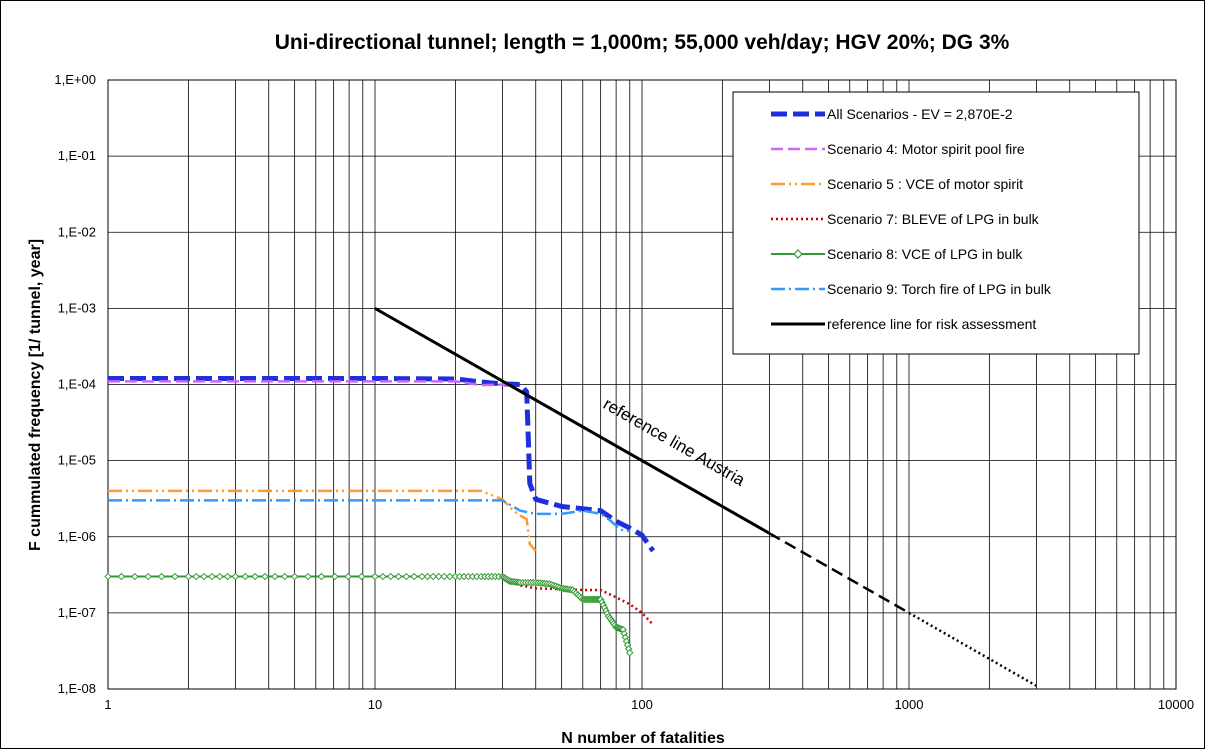 The image size is (1205, 749). Describe the element at coordinates (75, 79) in the screenshot. I see `y-tick-label: 1,E+00` at that location.